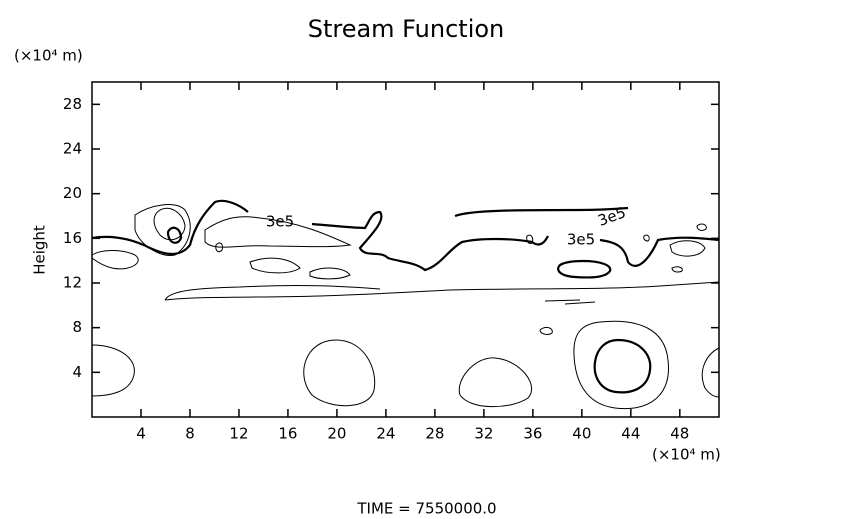 Image resolution: width=854 pixels, height=519 pixels. I want to click on x-tick-label: 28, so click(434, 434).